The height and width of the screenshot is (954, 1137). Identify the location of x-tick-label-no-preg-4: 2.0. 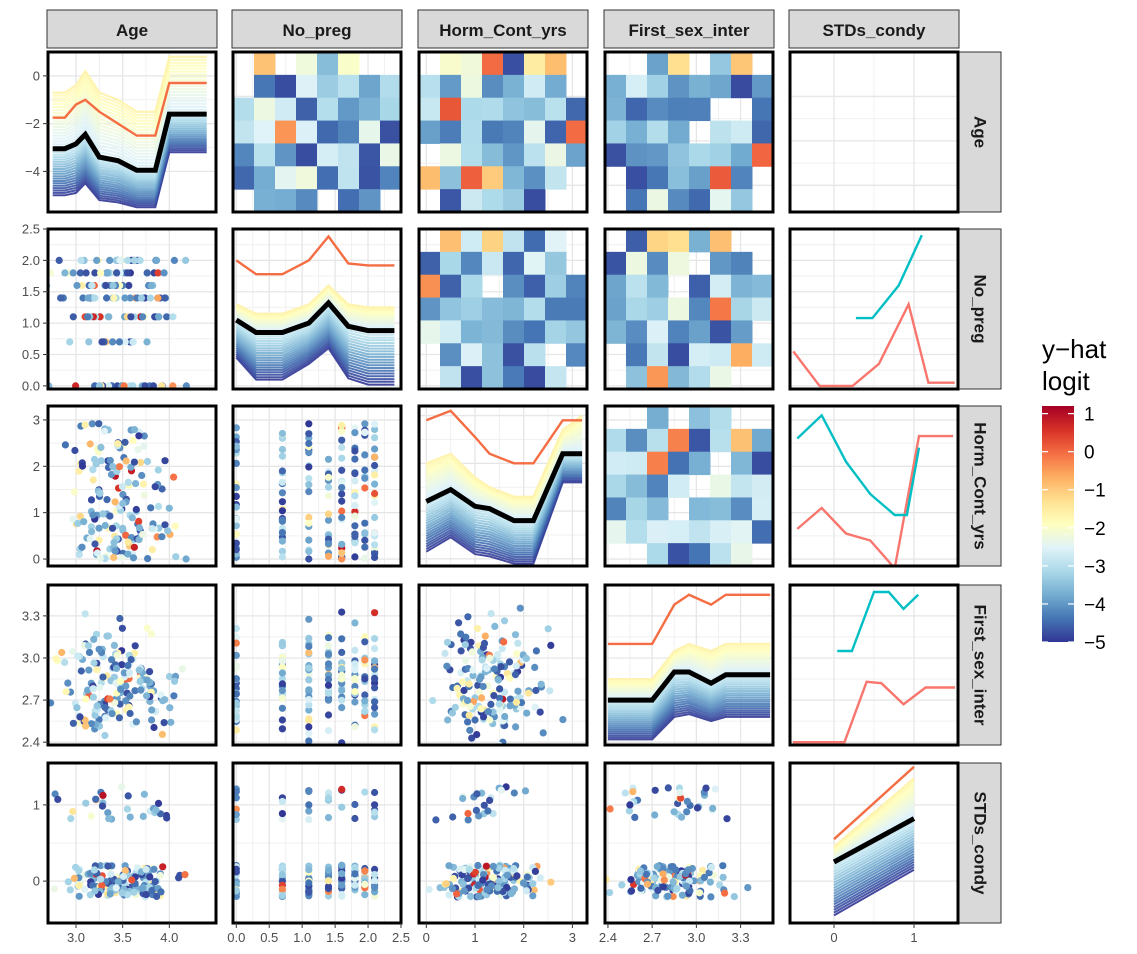
(368, 937).